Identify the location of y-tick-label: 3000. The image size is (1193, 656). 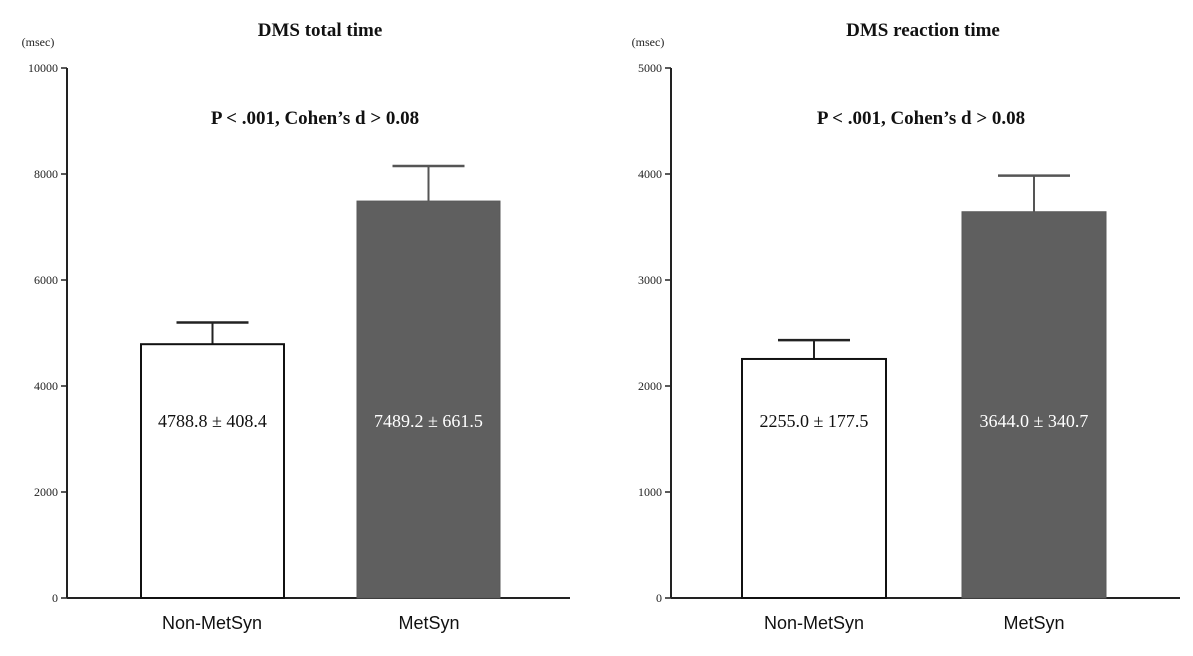
(650, 280).